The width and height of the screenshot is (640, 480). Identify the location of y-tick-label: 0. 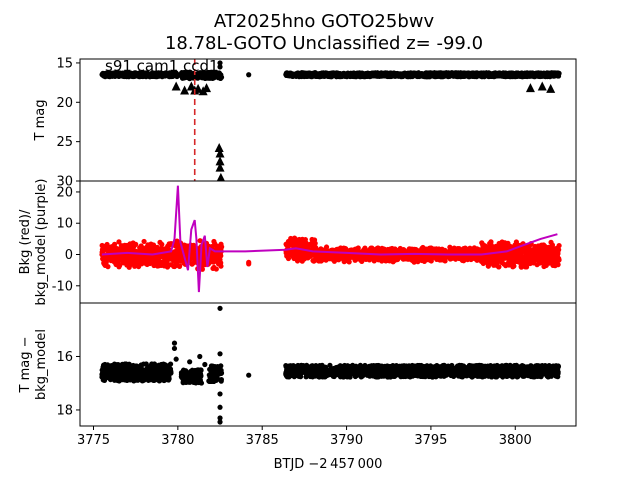
(69, 255).